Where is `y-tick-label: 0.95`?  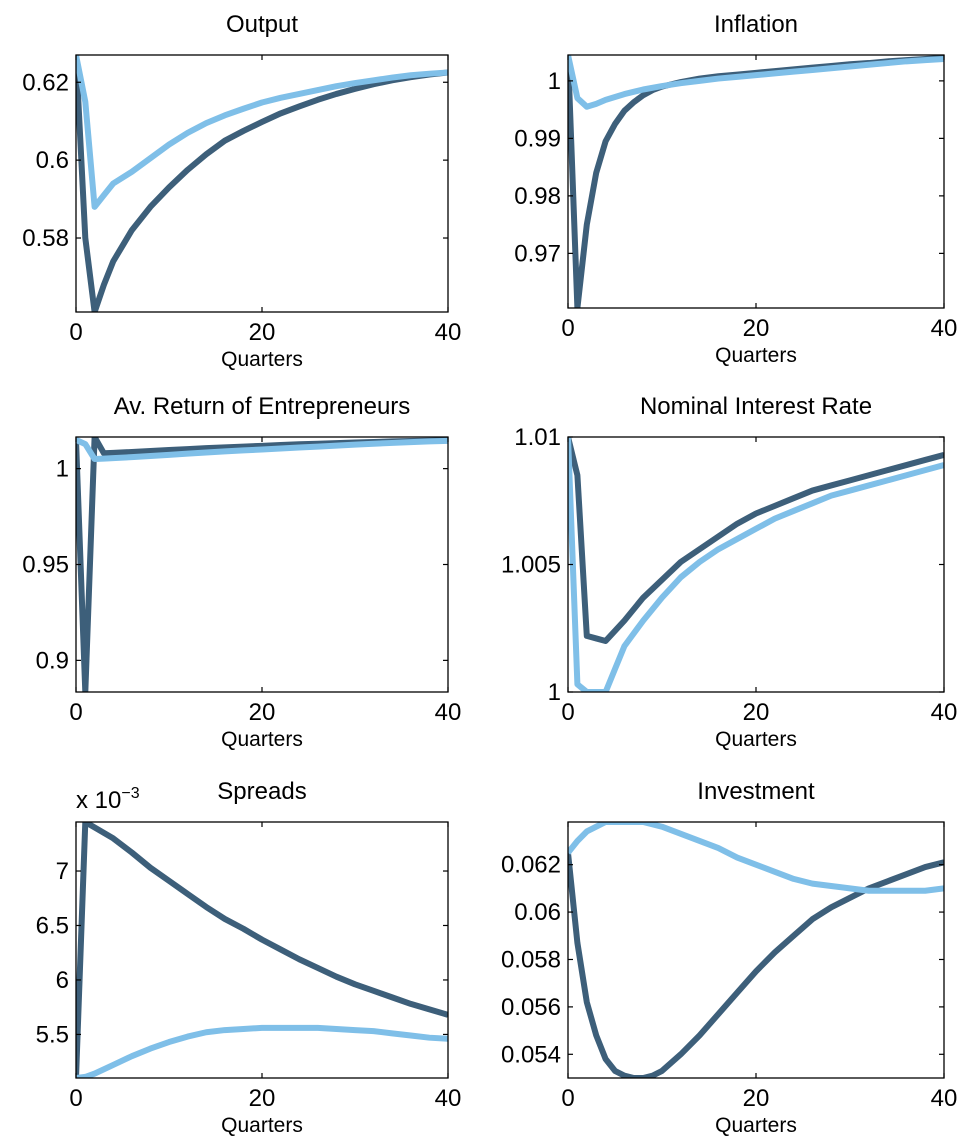
y-tick-label: 0.95 is located at coordinates (45, 565).